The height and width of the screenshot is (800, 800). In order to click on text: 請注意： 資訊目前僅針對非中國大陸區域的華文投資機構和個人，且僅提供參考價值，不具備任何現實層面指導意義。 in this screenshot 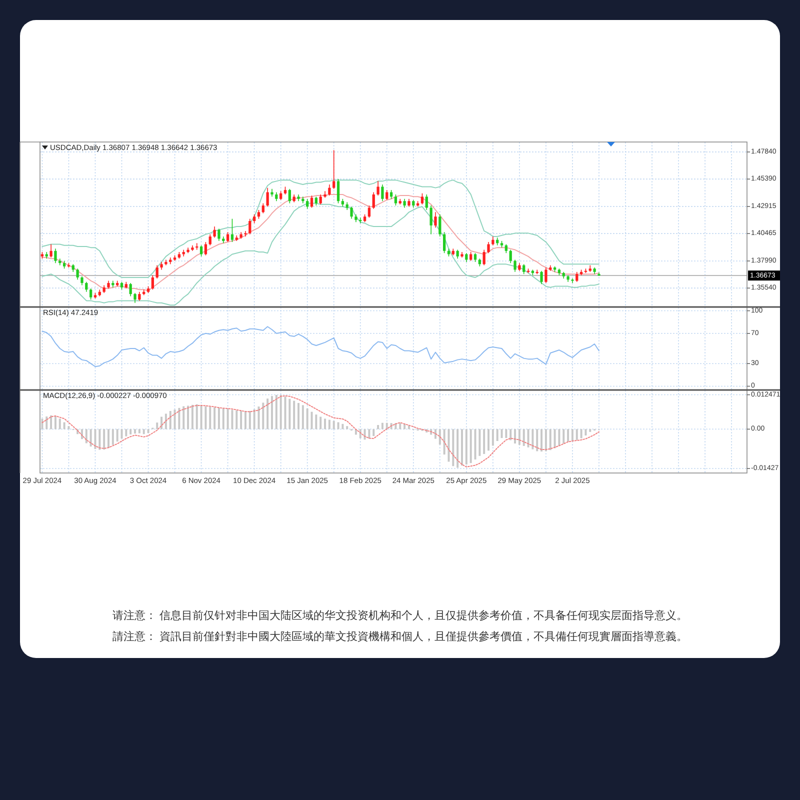, I will do `click(400, 636)`.